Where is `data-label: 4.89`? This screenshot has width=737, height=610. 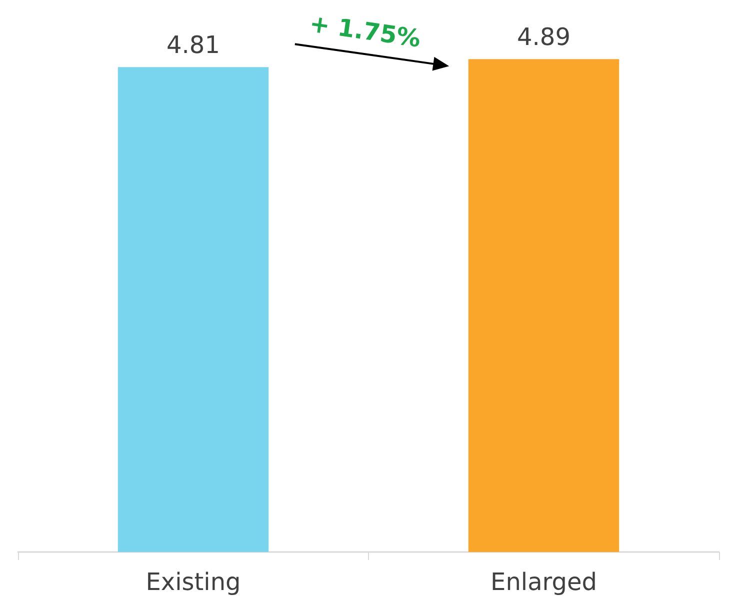
data-label: 4.89 is located at coordinates (543, 37).